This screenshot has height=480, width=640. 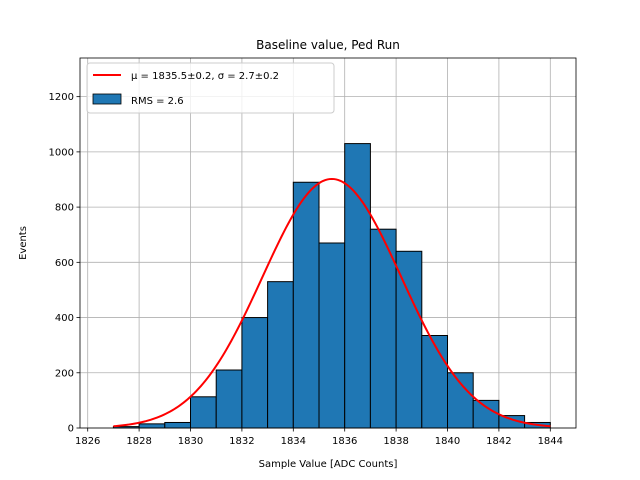 I want to click on x-tick-label: 1842, so click(x=498, y=441).